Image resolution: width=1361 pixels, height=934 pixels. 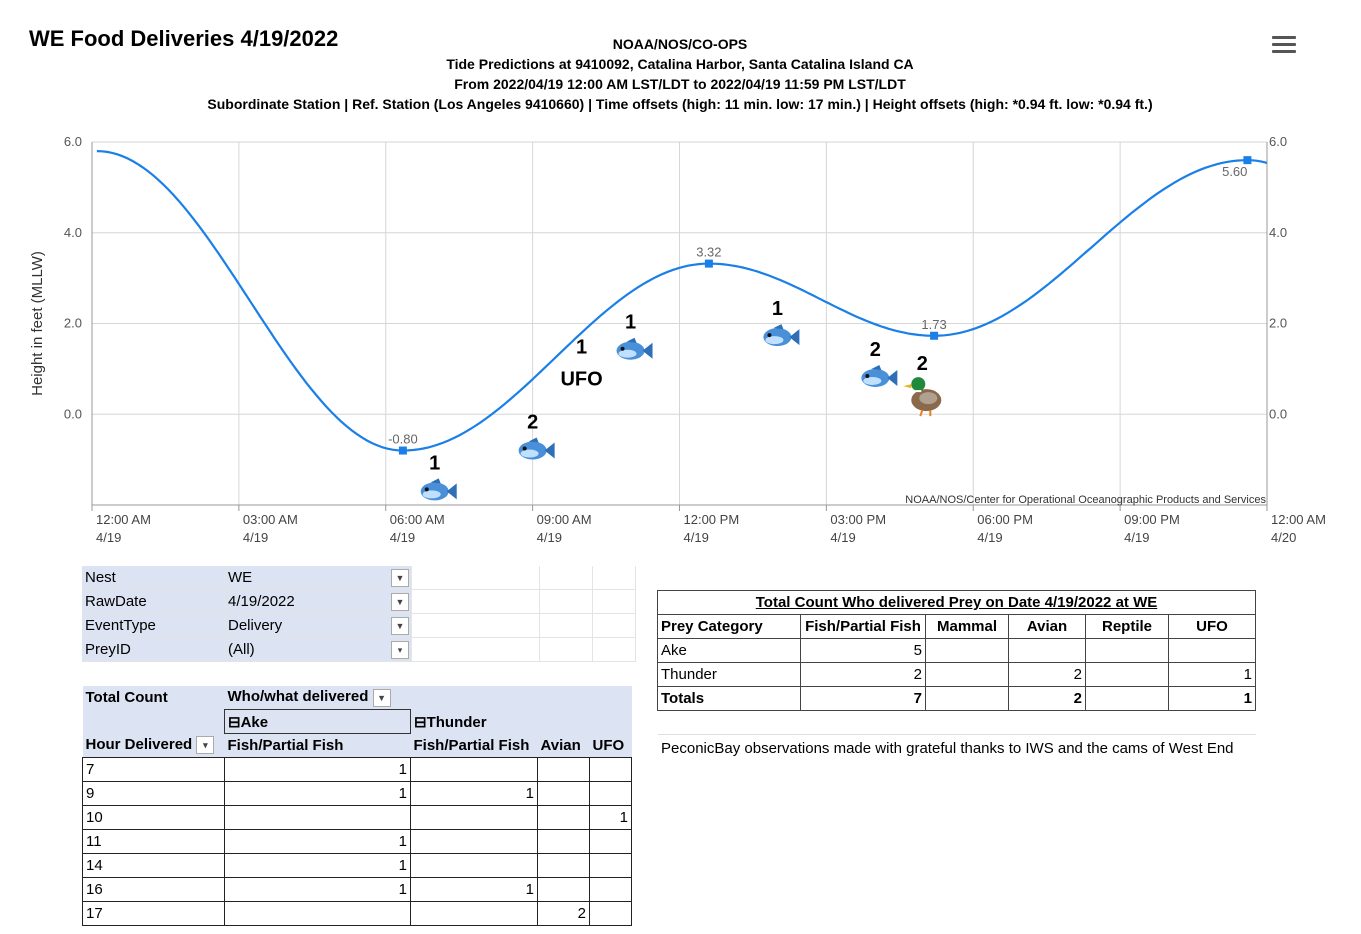 What do you see at coordinates (153, 745) in the screenshot?
I see `row-label-cell: Hour Delivered ▾` at bounding box center [153, 745].